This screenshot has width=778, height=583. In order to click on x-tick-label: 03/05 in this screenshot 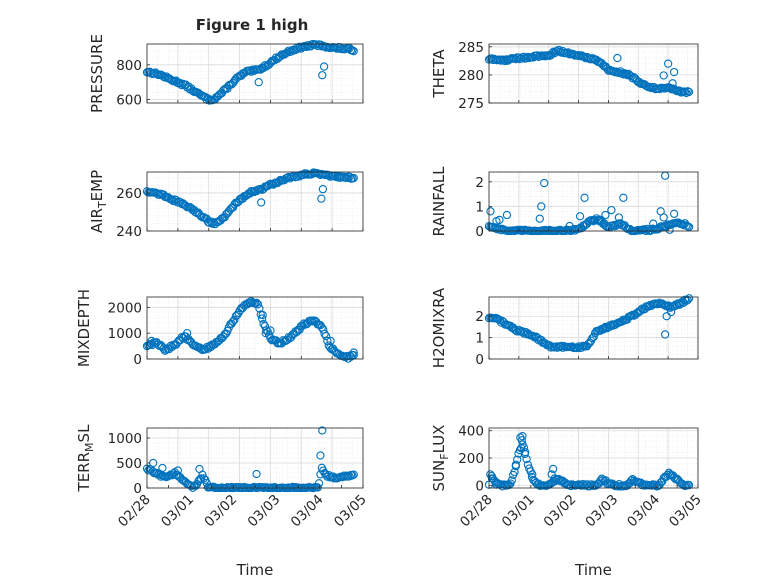, I will do `click(350, 511)`.